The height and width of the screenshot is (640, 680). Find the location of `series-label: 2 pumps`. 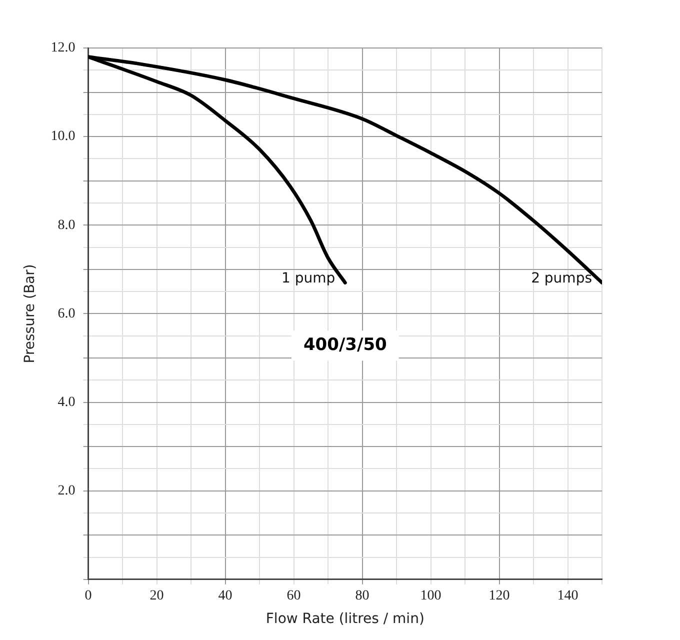

series-label: 2 pumps is located at coordinates (561, 278).